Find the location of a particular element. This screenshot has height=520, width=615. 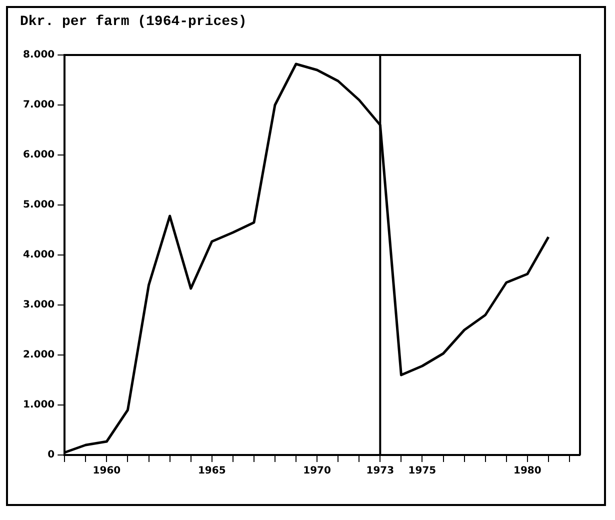

y-tick-label: 2.000 is located at coordinates (38, 355).